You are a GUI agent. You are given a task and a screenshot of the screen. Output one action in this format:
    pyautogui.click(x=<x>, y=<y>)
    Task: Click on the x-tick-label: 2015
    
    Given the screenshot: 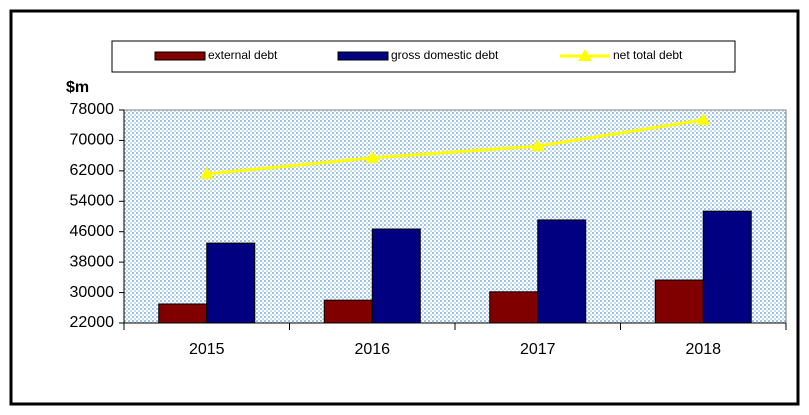 What is the action you would take?
    pyautogui.click(x=207, y=349)
    